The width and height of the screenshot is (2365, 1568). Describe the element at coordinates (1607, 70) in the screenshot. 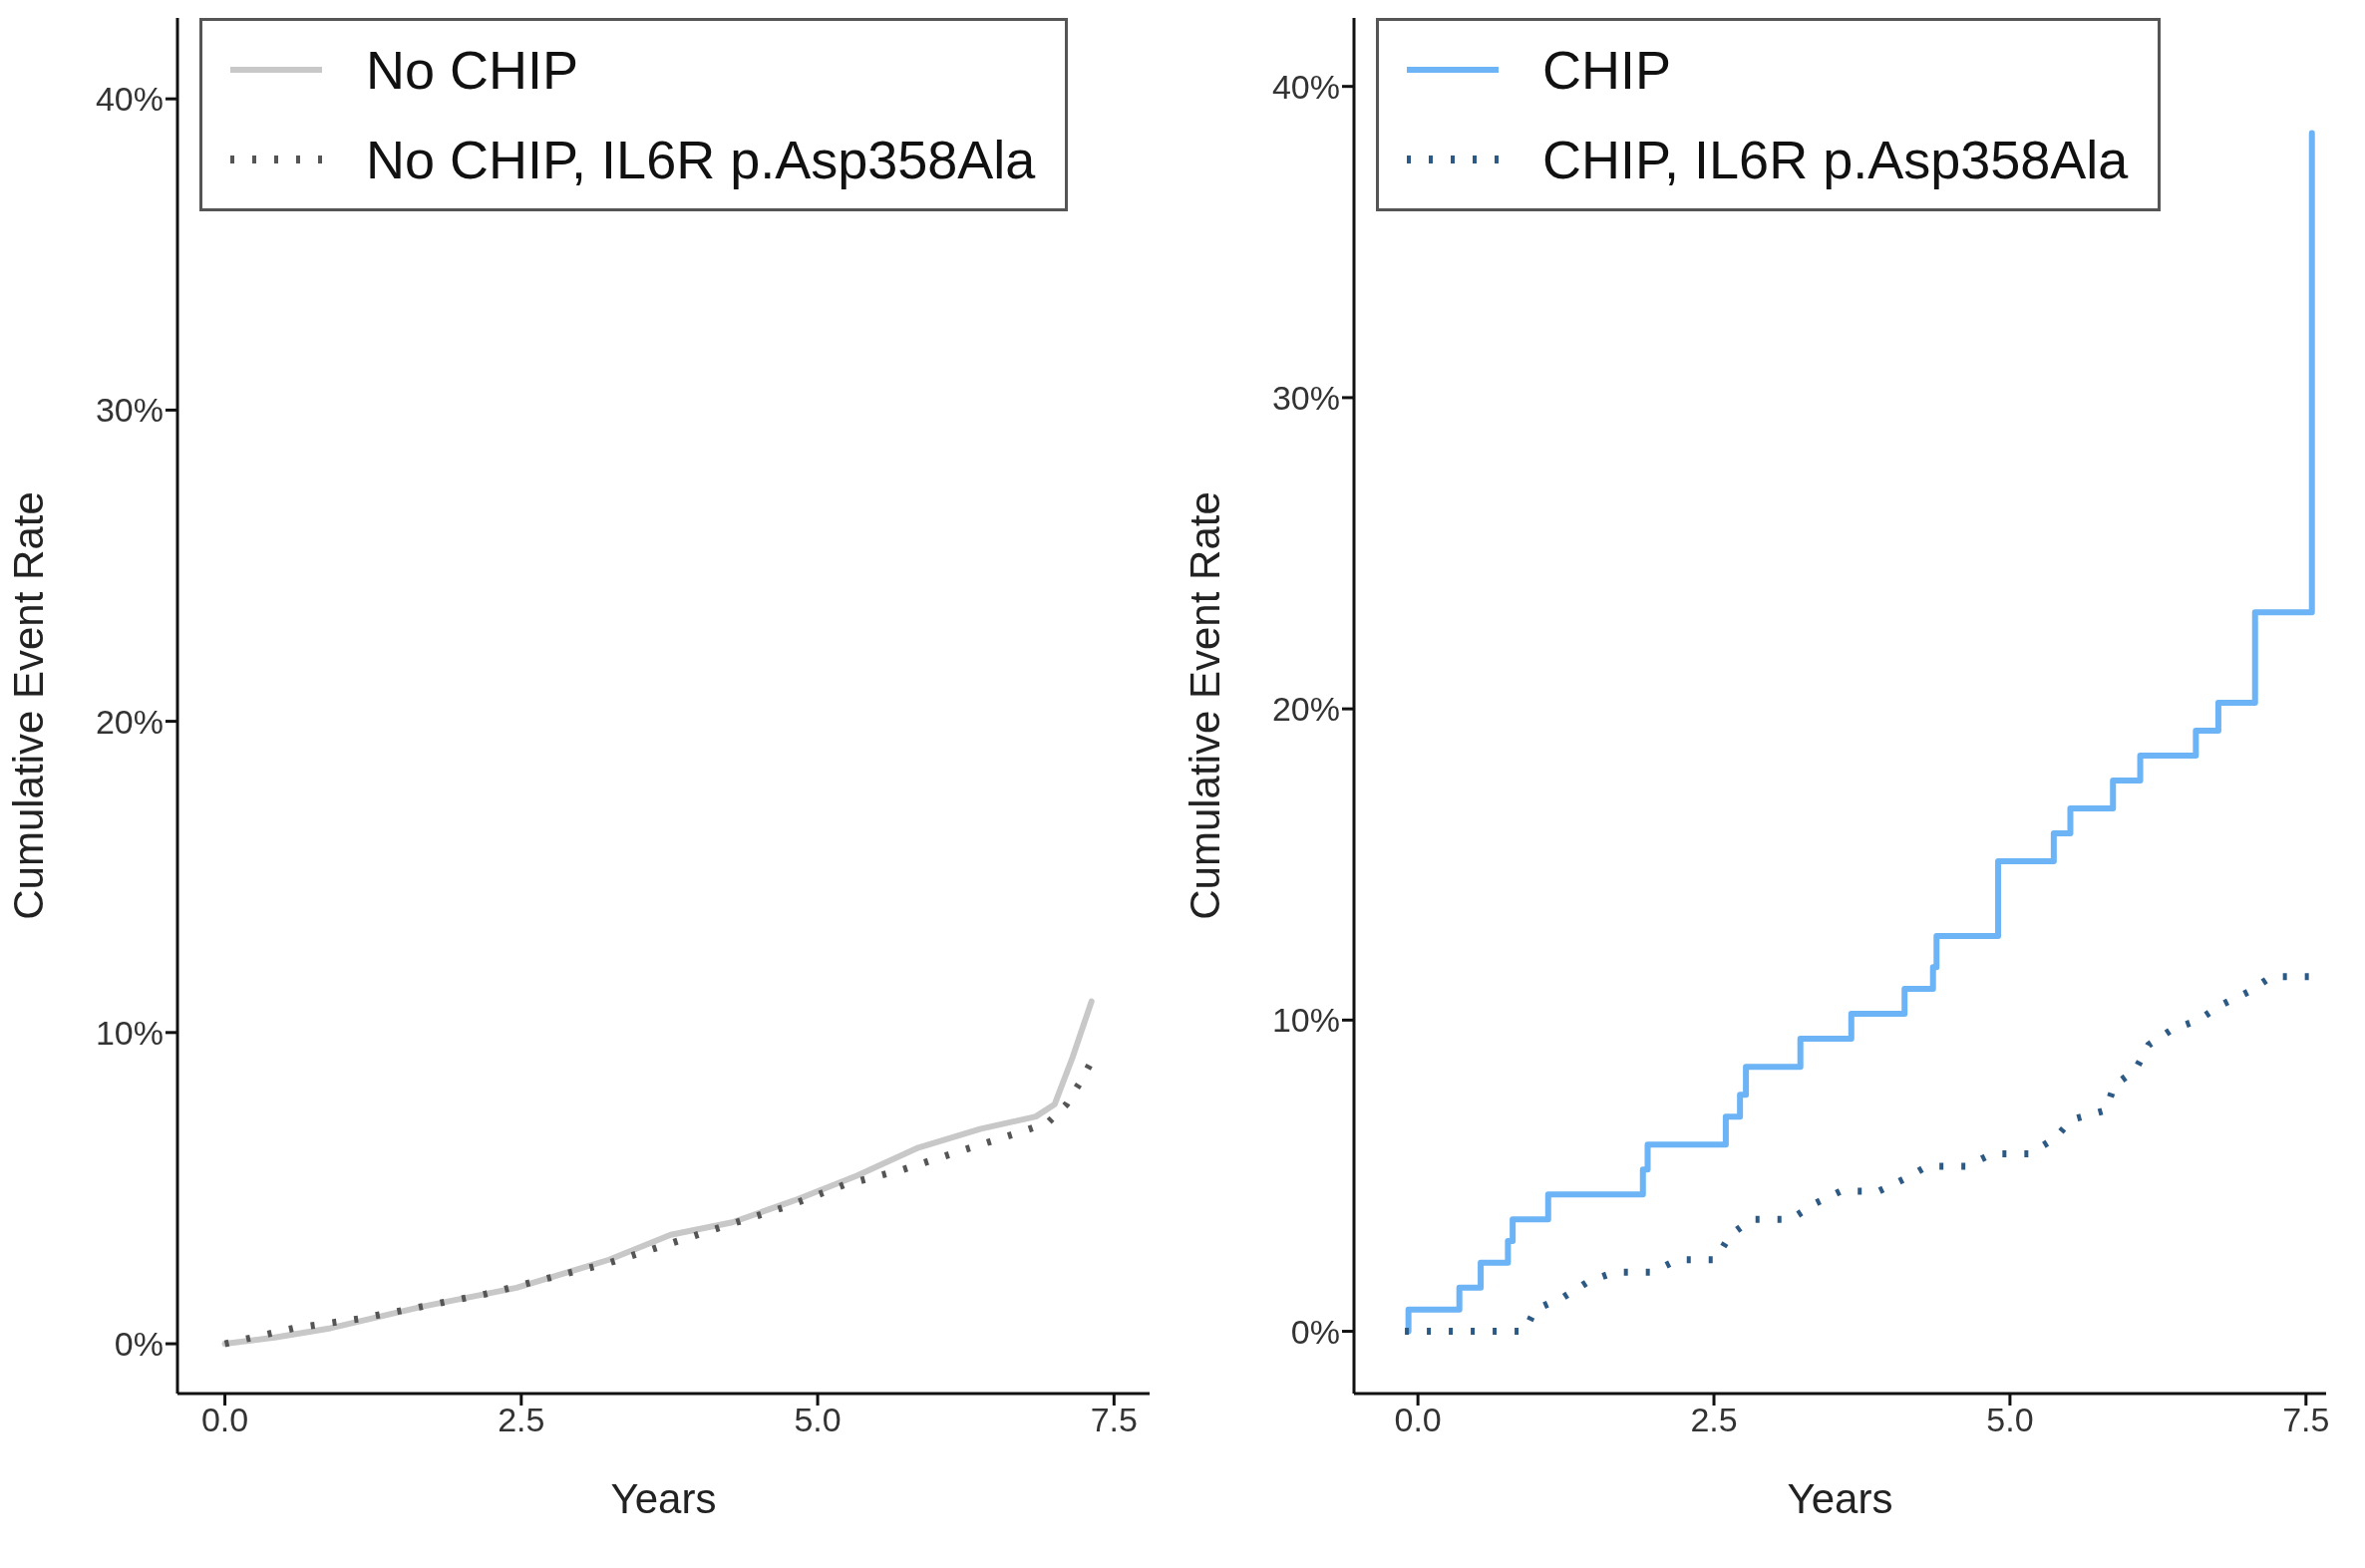

I see `legend-label: CHIP` at that location.